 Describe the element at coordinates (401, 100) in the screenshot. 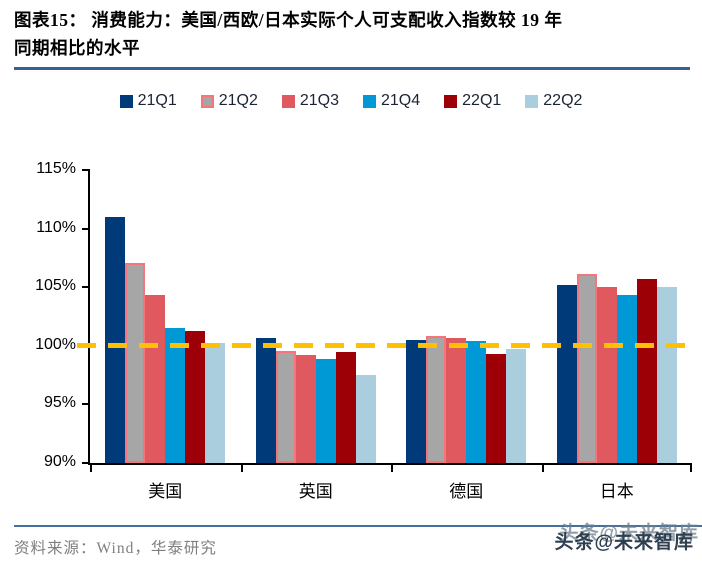

I see `legend-label-21q4: 21Q4` at that location.